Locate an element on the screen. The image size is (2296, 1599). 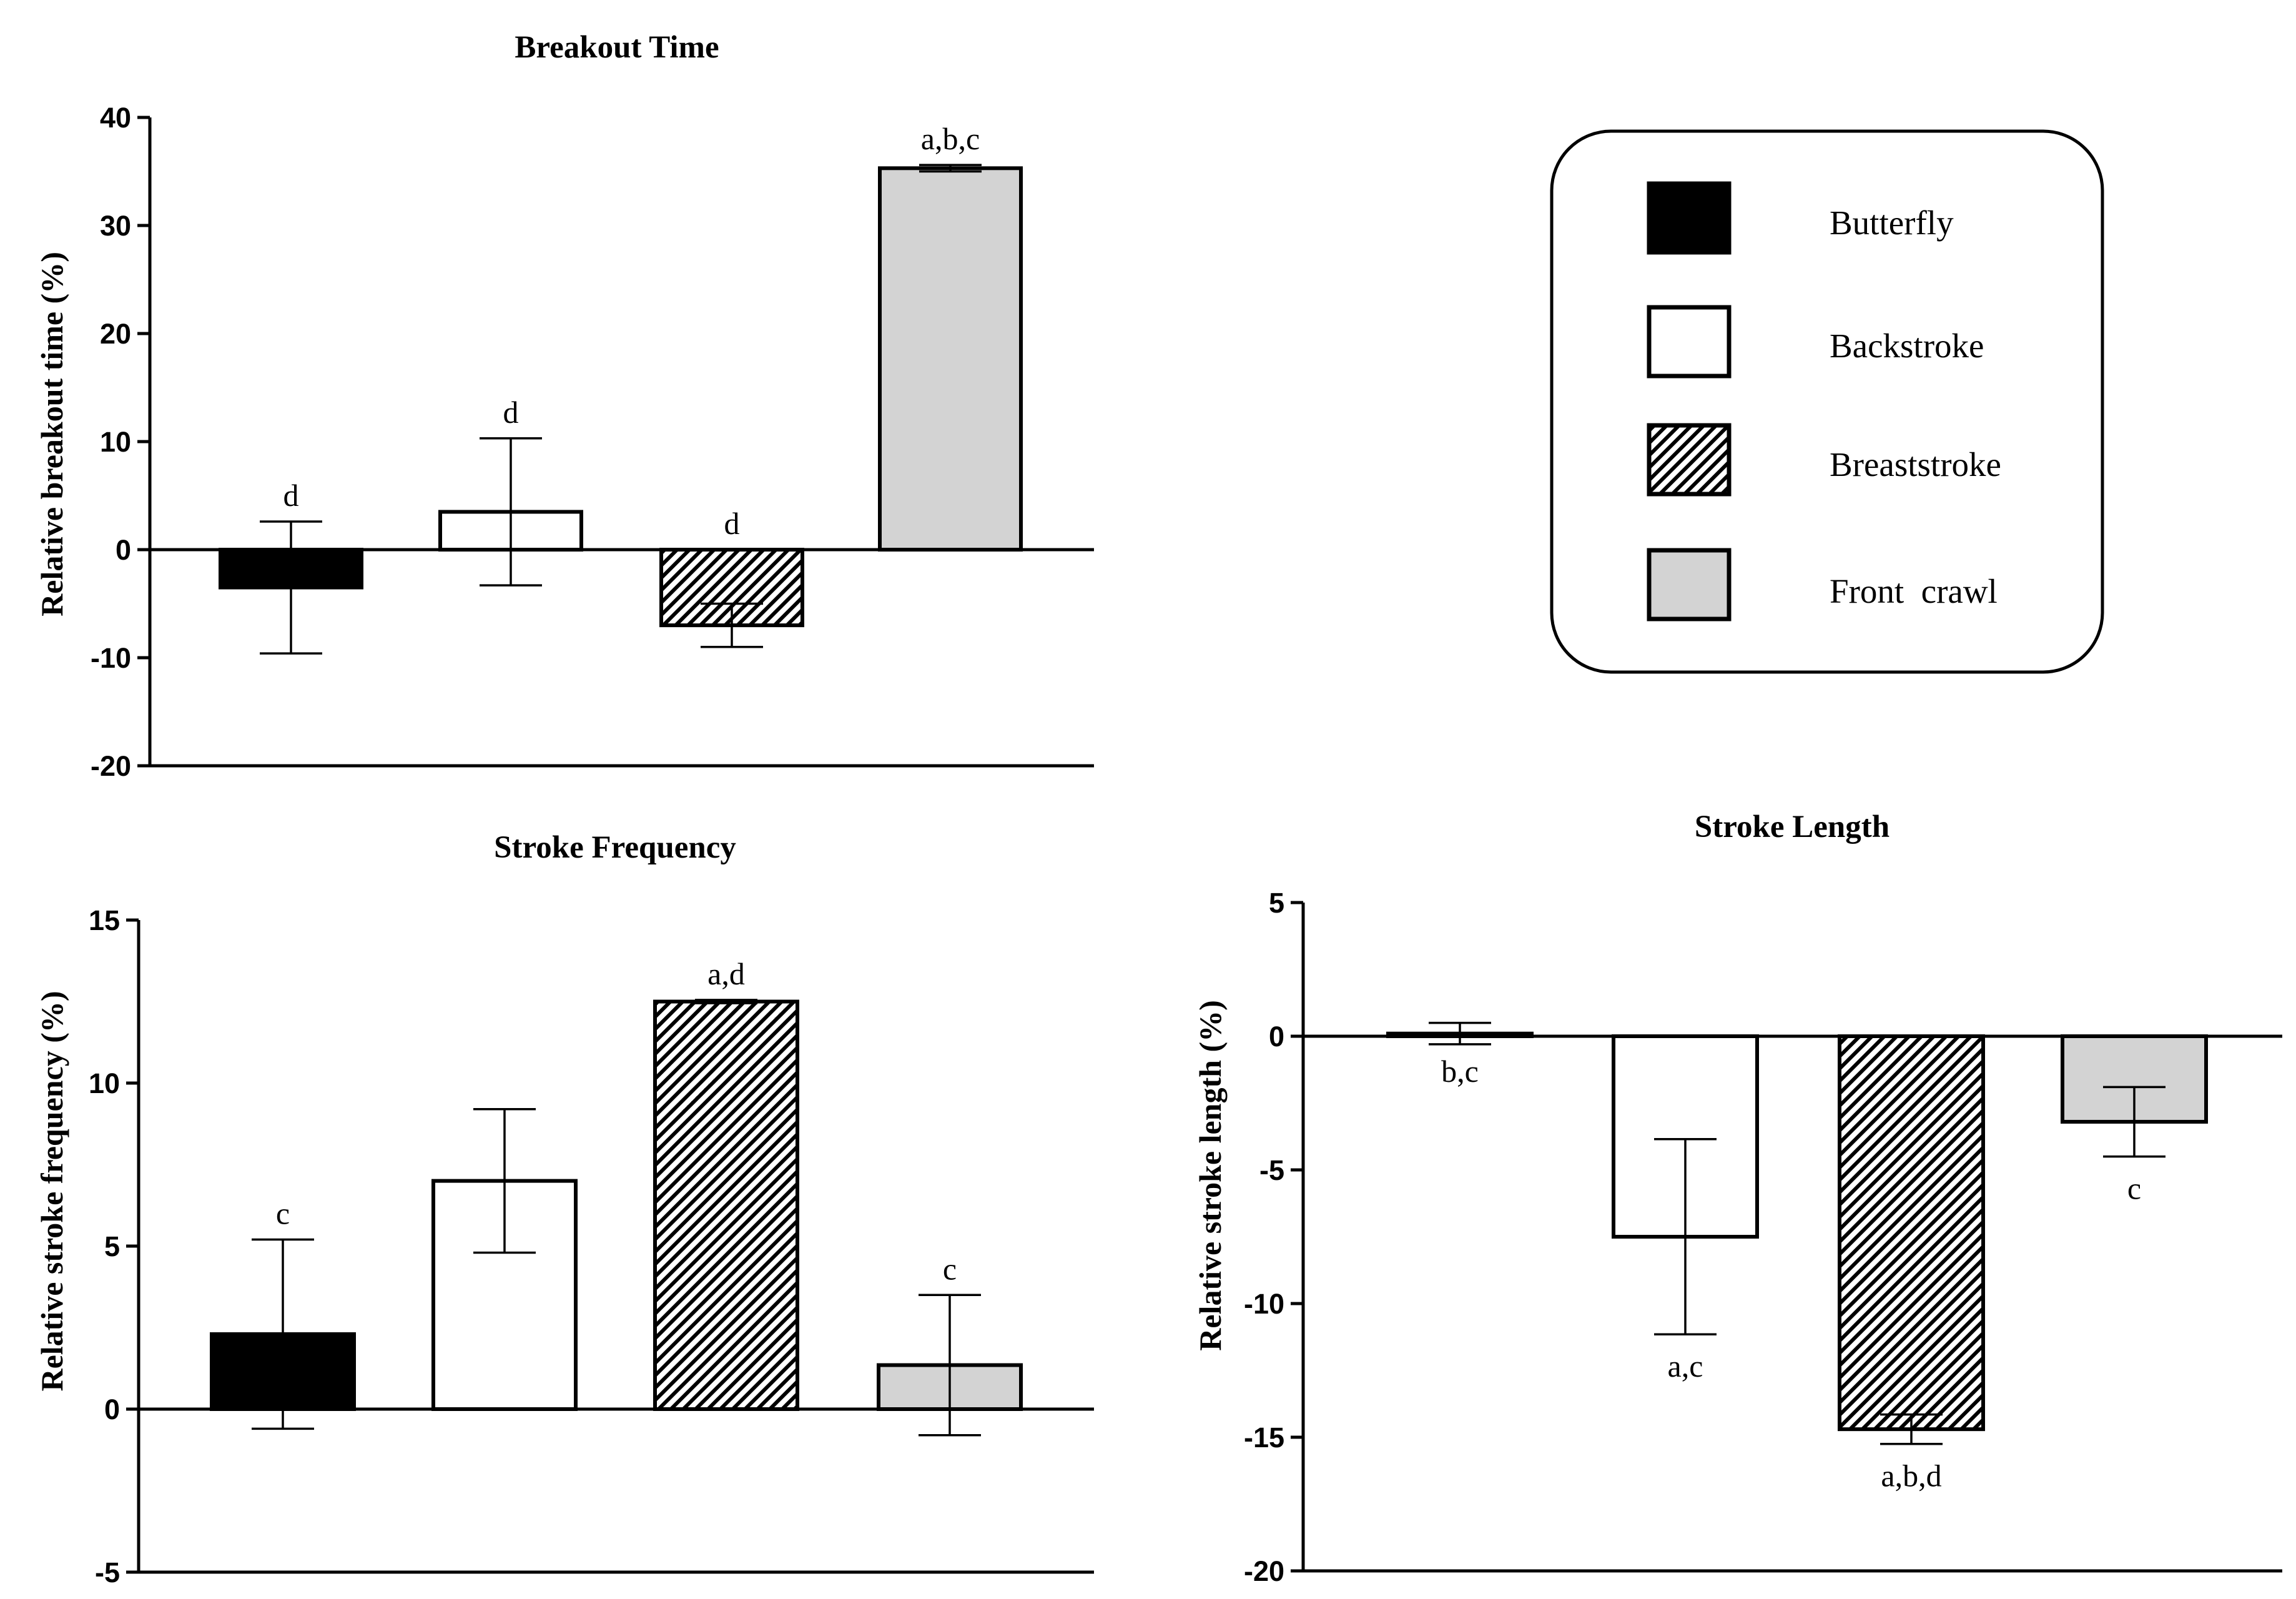
significance-label-breaststroke: a,d is located at coordinates (726, 973).